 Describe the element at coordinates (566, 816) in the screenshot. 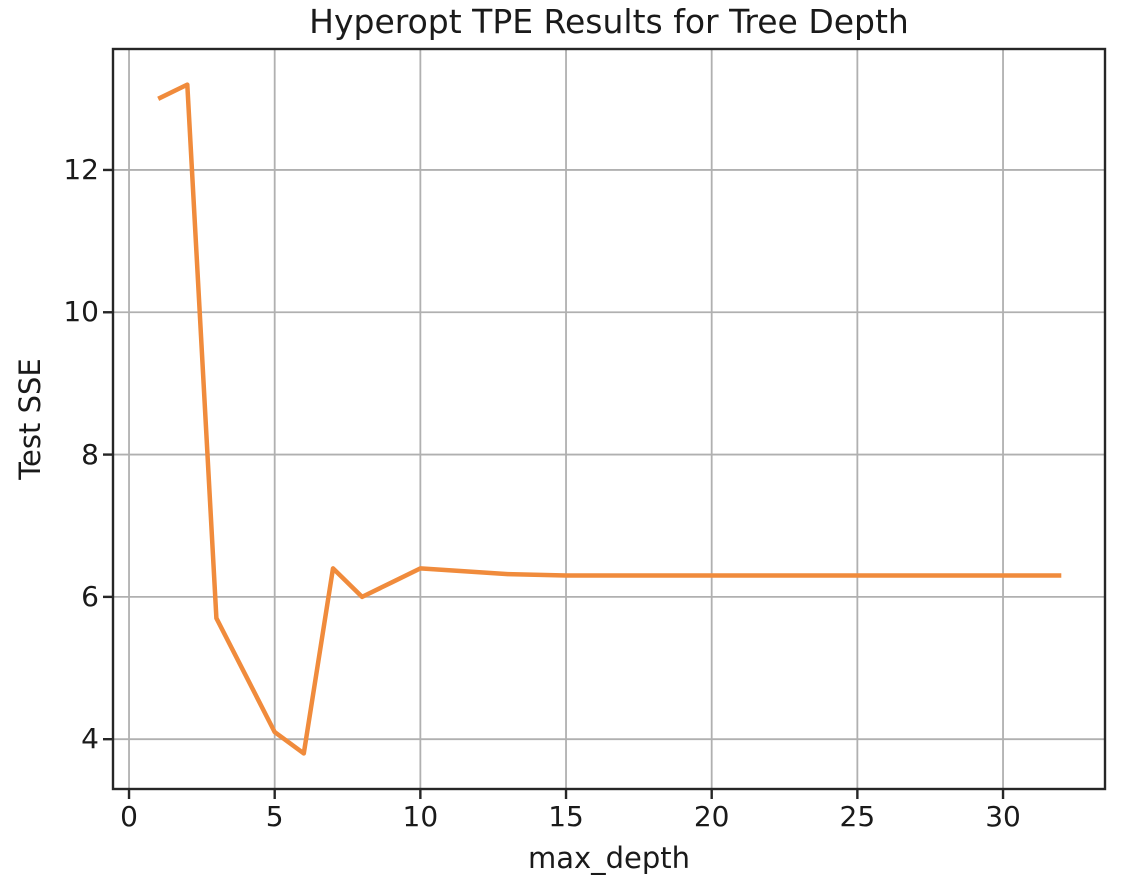

I see `x-tick-label: 15` at that location.